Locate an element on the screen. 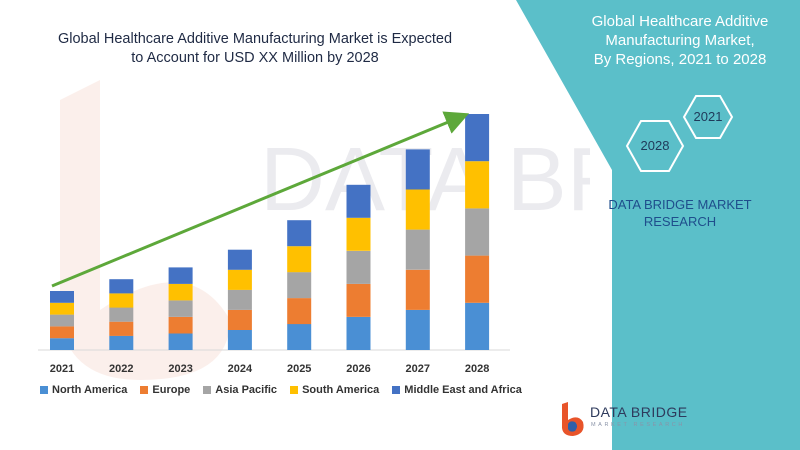 The height and width of the screenshot is (450, 800). legend-label: Europe is located at coordinates (171, 390).